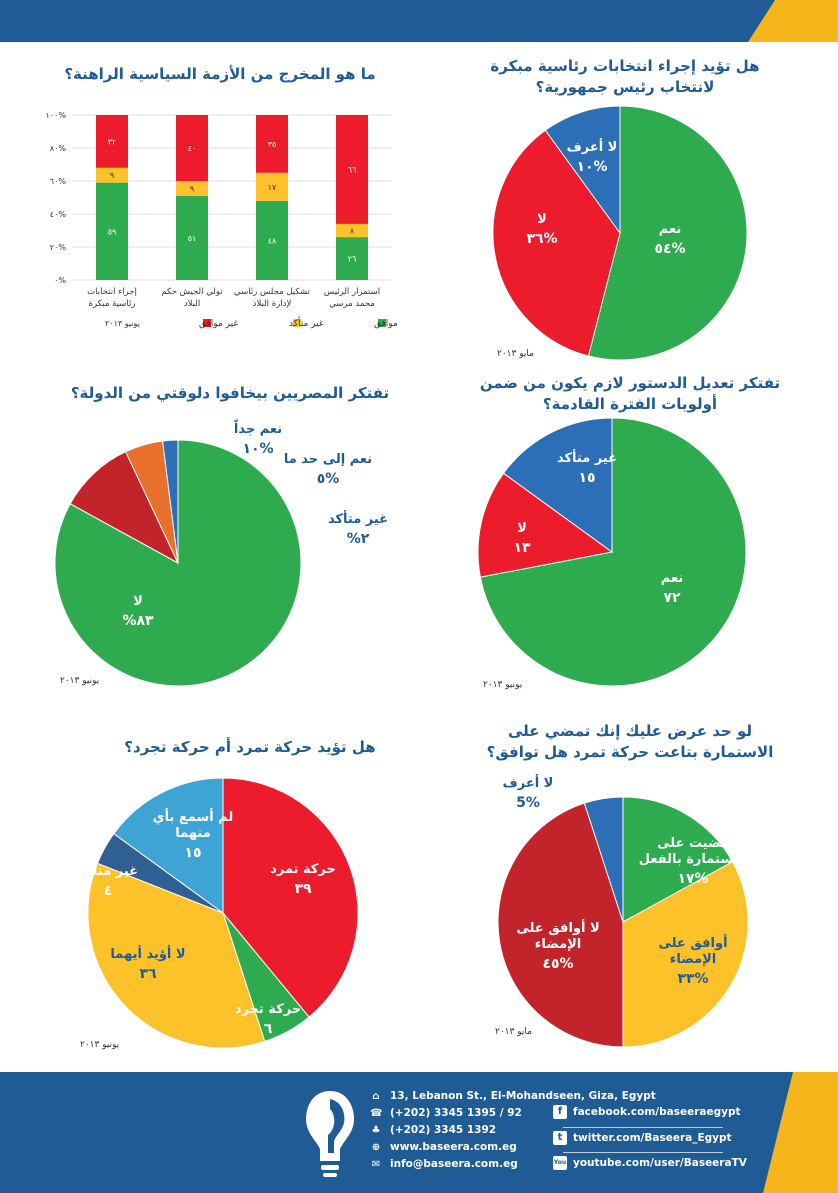  What do you see at coordinates (660, 1163) in the screenshot?
I see `youtube-link: youtube.com/user/BaseeraTV` at bounding box center [660, 1163].